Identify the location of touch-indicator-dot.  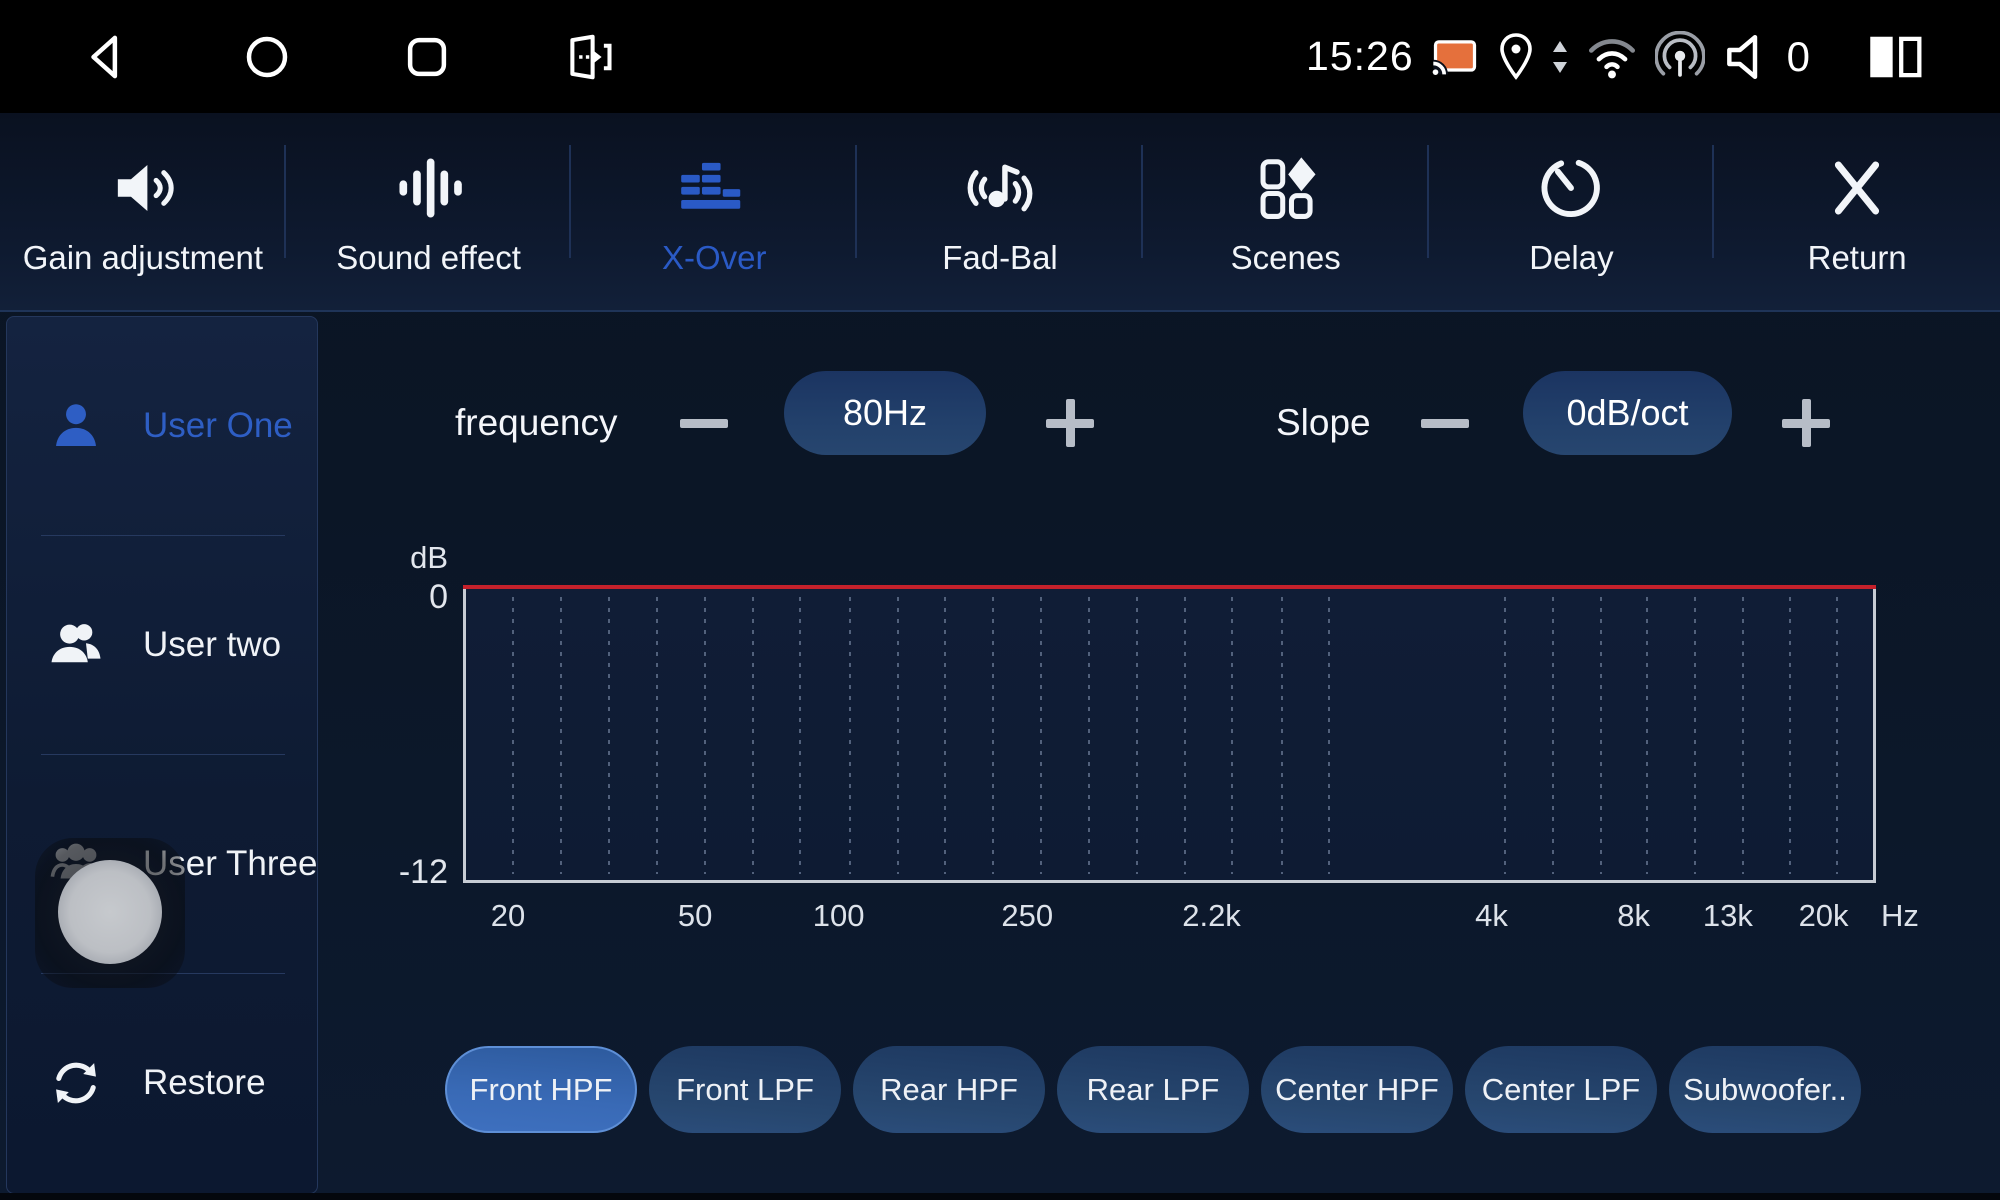
(110, 912).